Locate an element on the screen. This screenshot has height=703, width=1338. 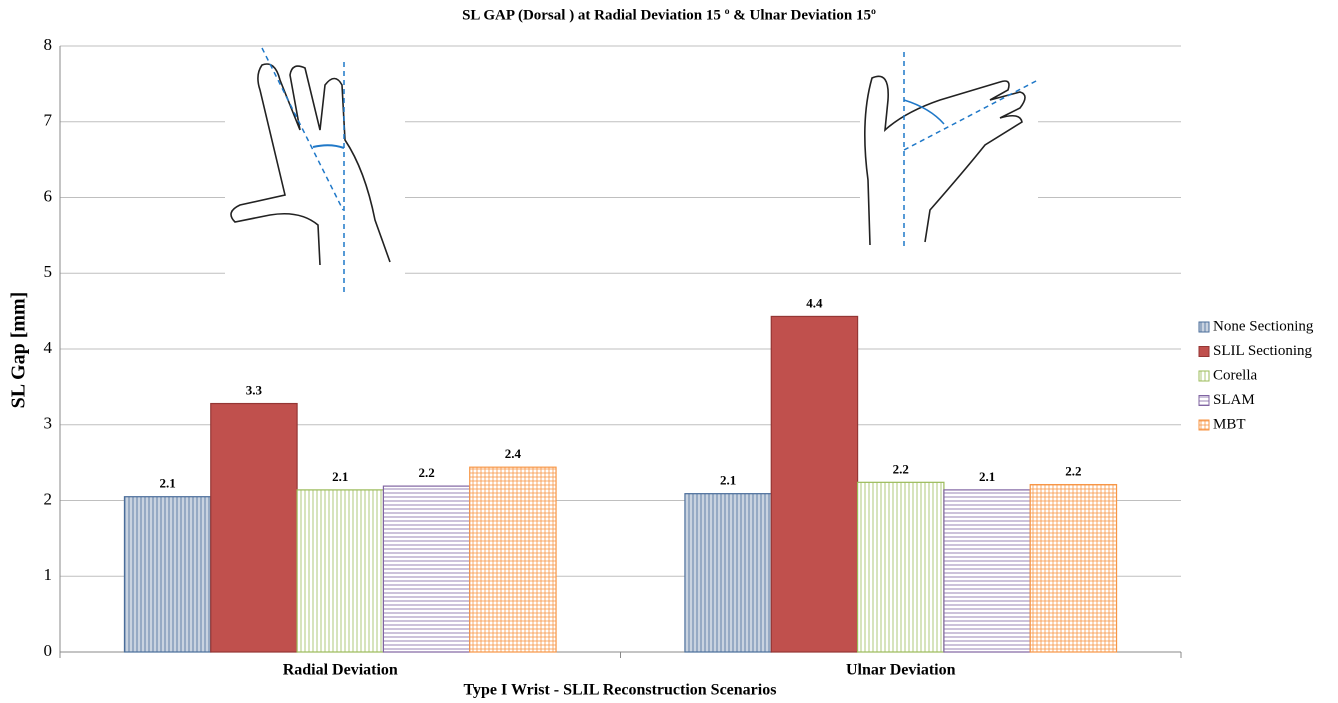
y-tick-label: 0 is located at coordinates (48, 650).